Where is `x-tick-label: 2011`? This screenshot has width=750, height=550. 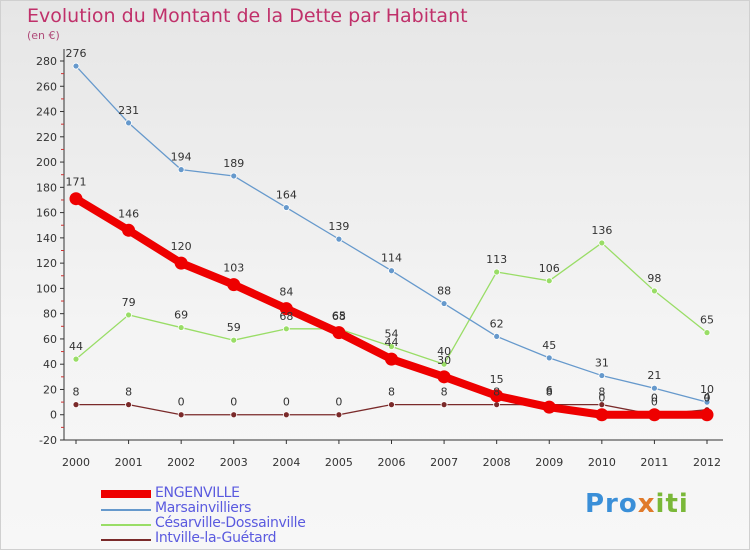
x-tick-label: 2011 is located at coordinates (654, 462).